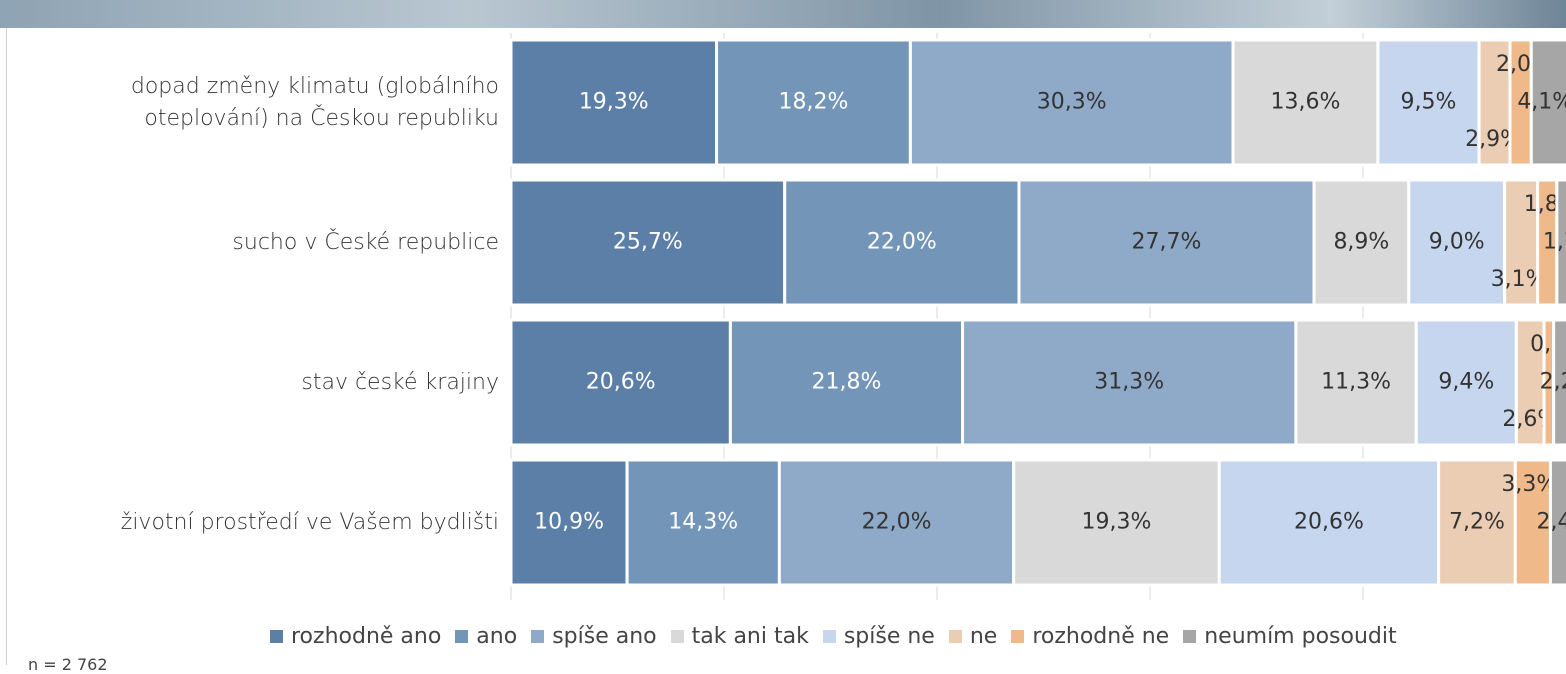 This screenshot has height=674, width=1566. I want to click on legend-item: rozhodně ne, so click(1090, 636).